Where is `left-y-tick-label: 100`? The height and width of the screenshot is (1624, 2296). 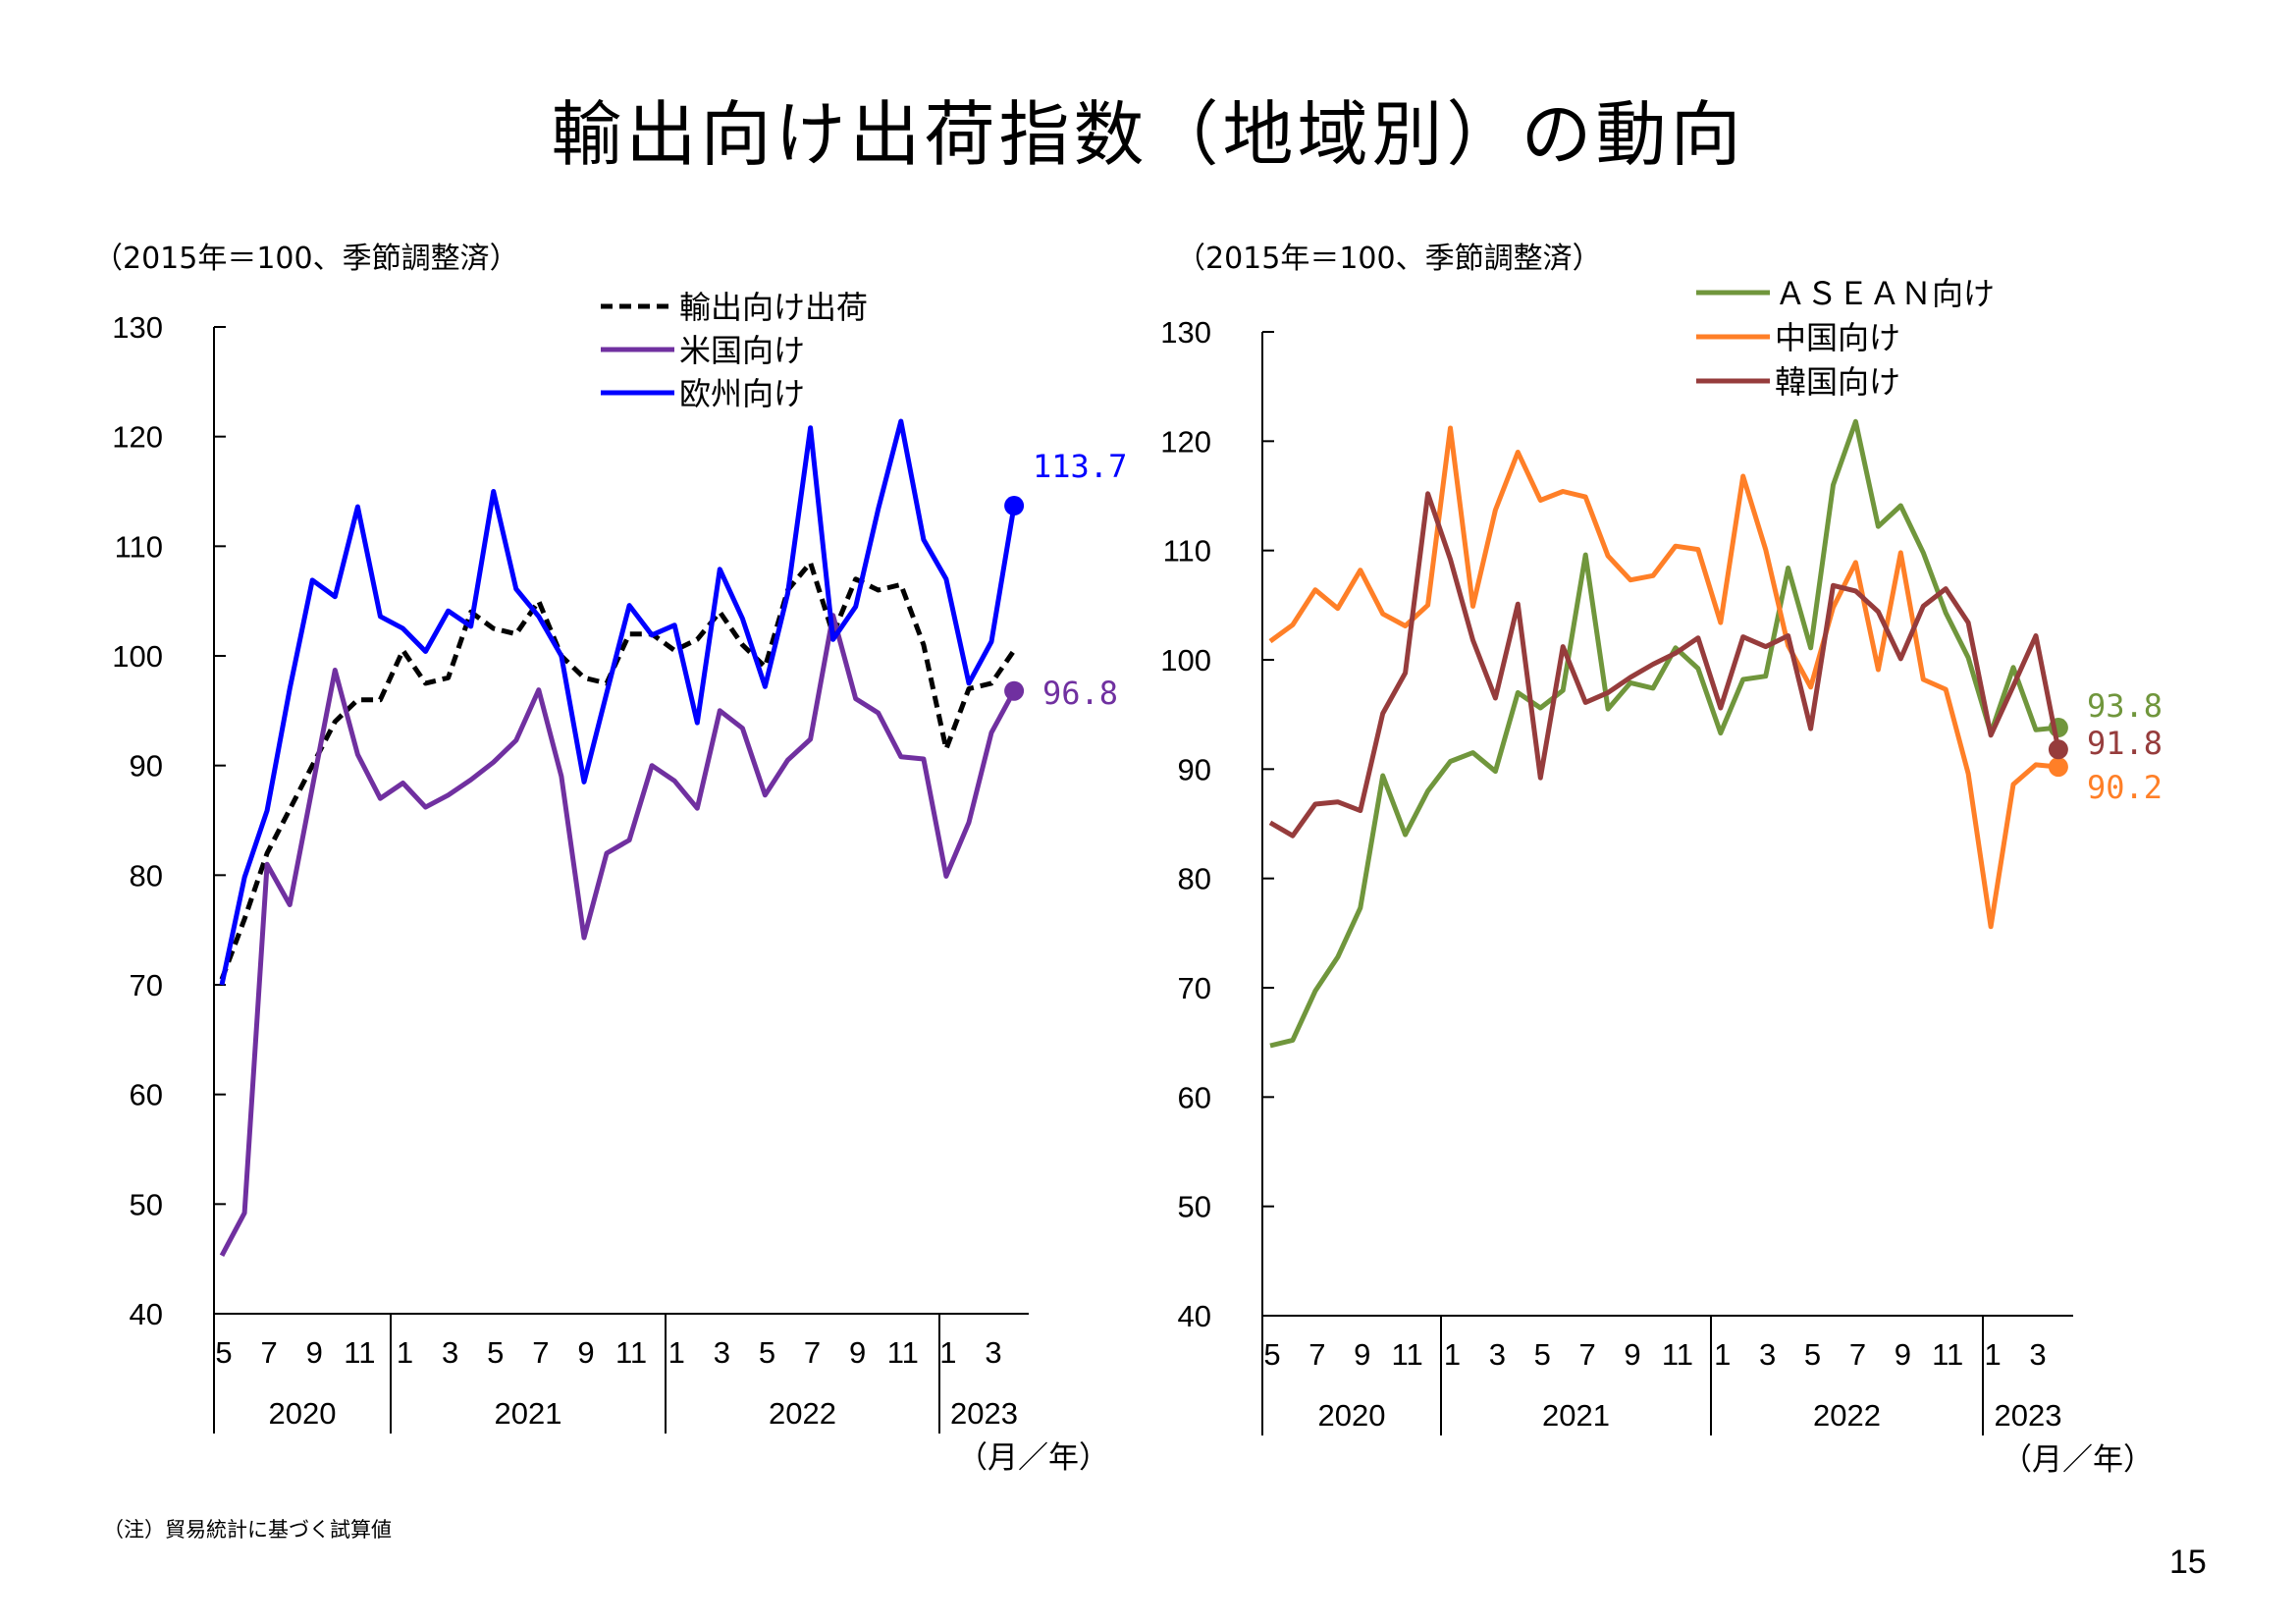 left-y-tick-label: 100 is located at coordinates (137, 656).